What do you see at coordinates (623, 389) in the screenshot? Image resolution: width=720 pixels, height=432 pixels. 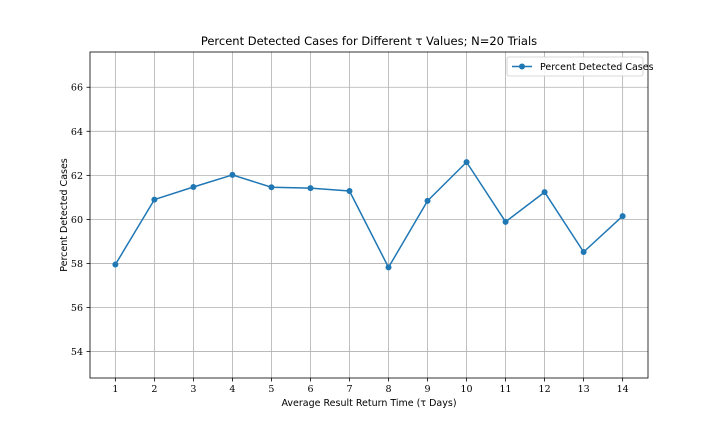 I see `x-tick-label: 14` at bounding box center [623, 389].